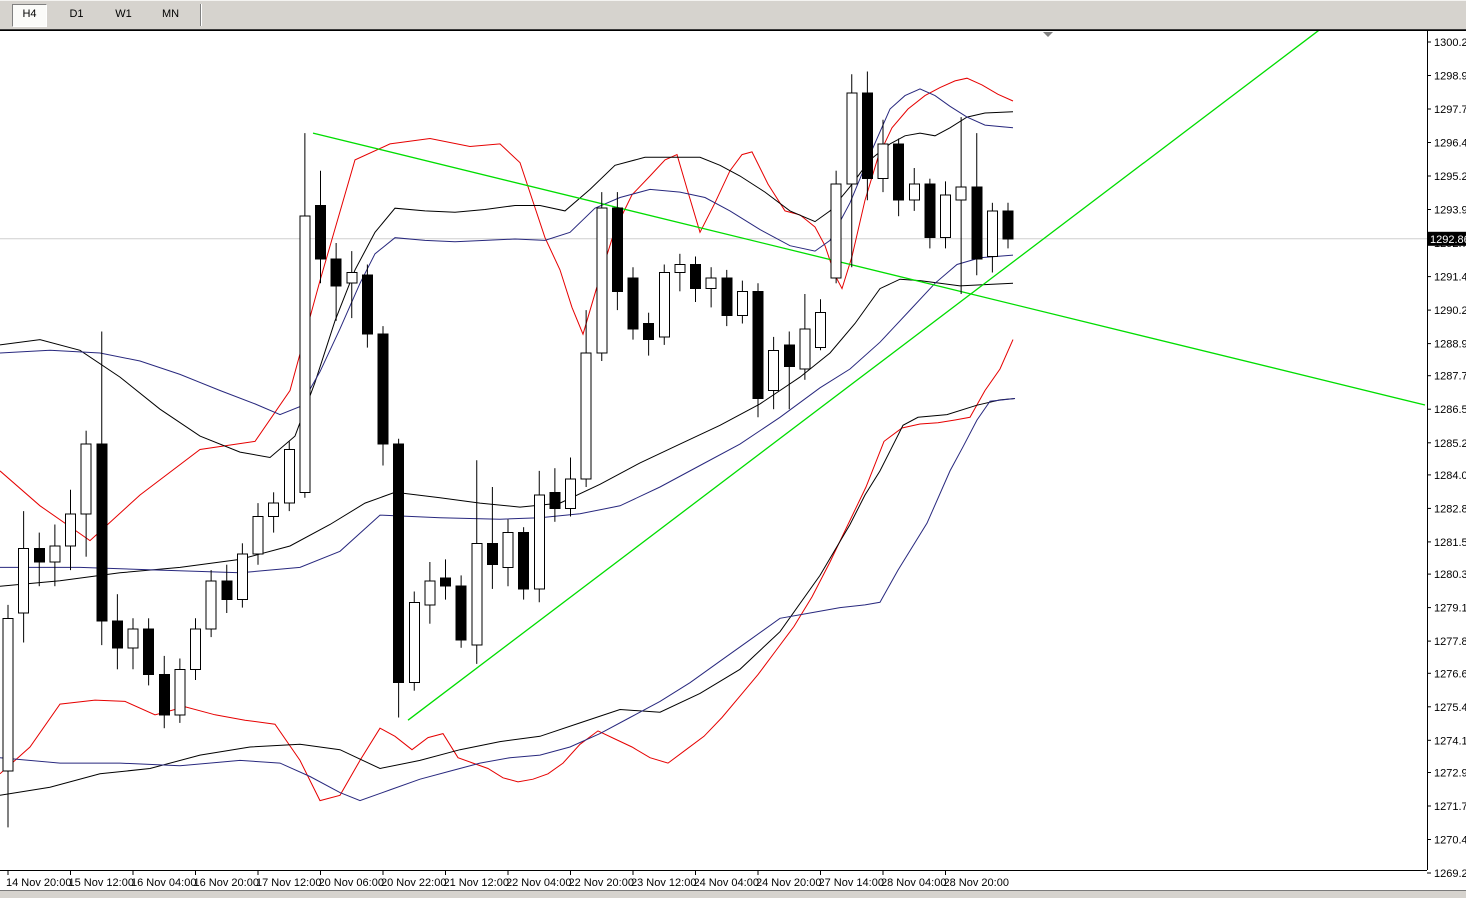 Image resolution: width=1466 pixels, height=898 pixels. Describe the element at coordinates (413, 883) in the screenshot. I see `time-axis-label: 20 Nov 22:00` at that location.